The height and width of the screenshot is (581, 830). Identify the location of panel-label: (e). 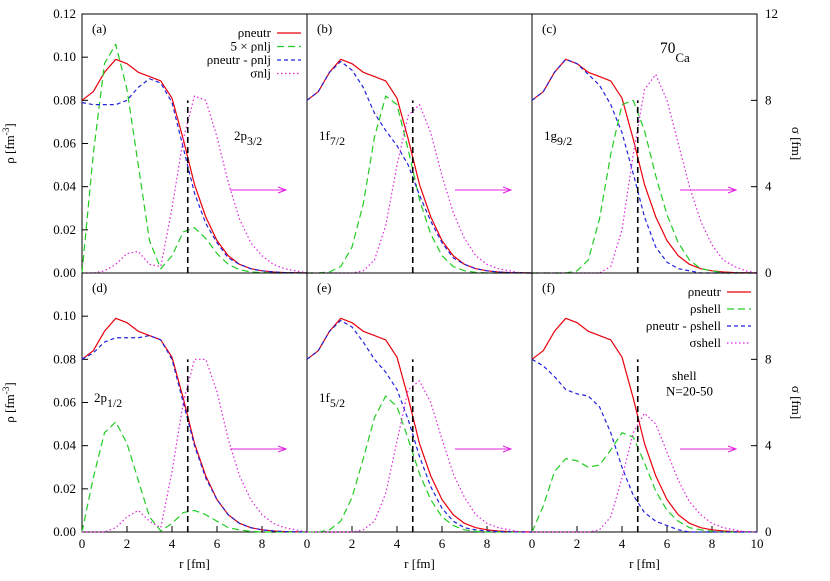
(324, 287).